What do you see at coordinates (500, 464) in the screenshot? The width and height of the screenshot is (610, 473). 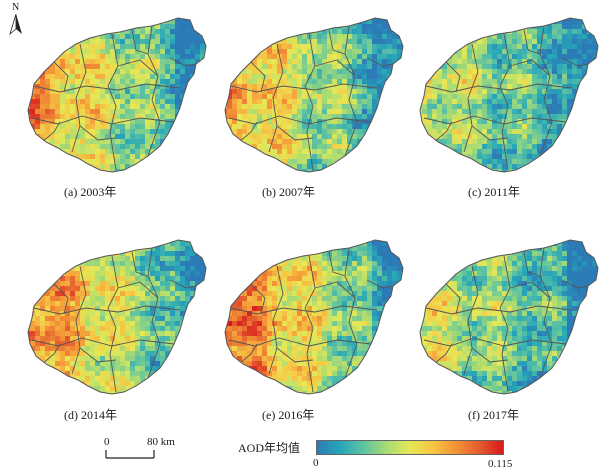 I see `legend-max: 0.115` at bounding box center [500, 464].